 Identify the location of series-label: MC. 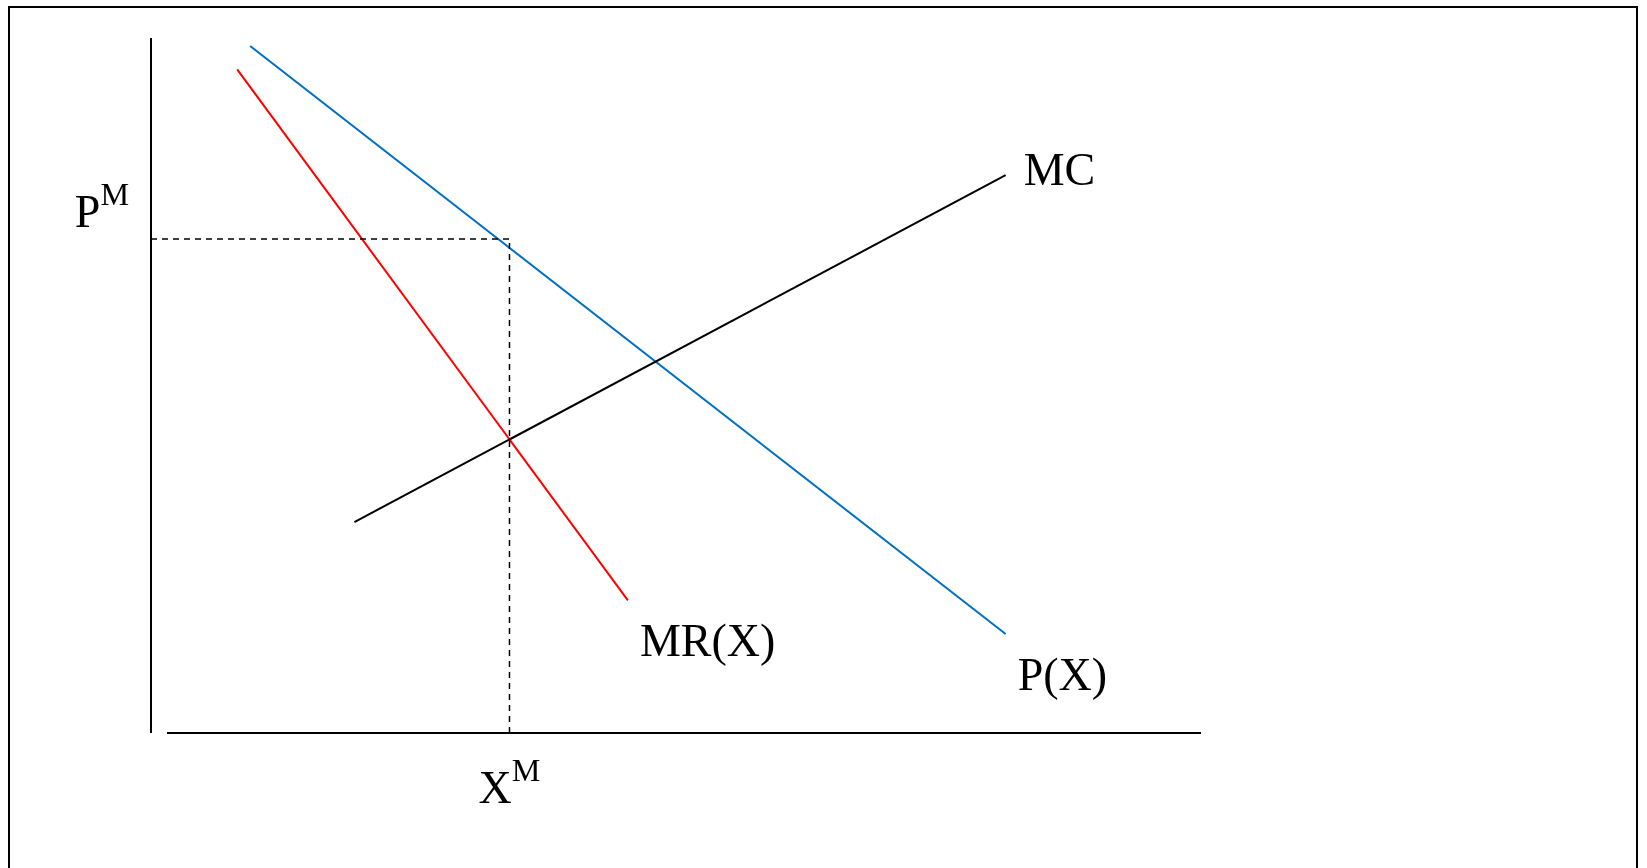
(1059, 170).